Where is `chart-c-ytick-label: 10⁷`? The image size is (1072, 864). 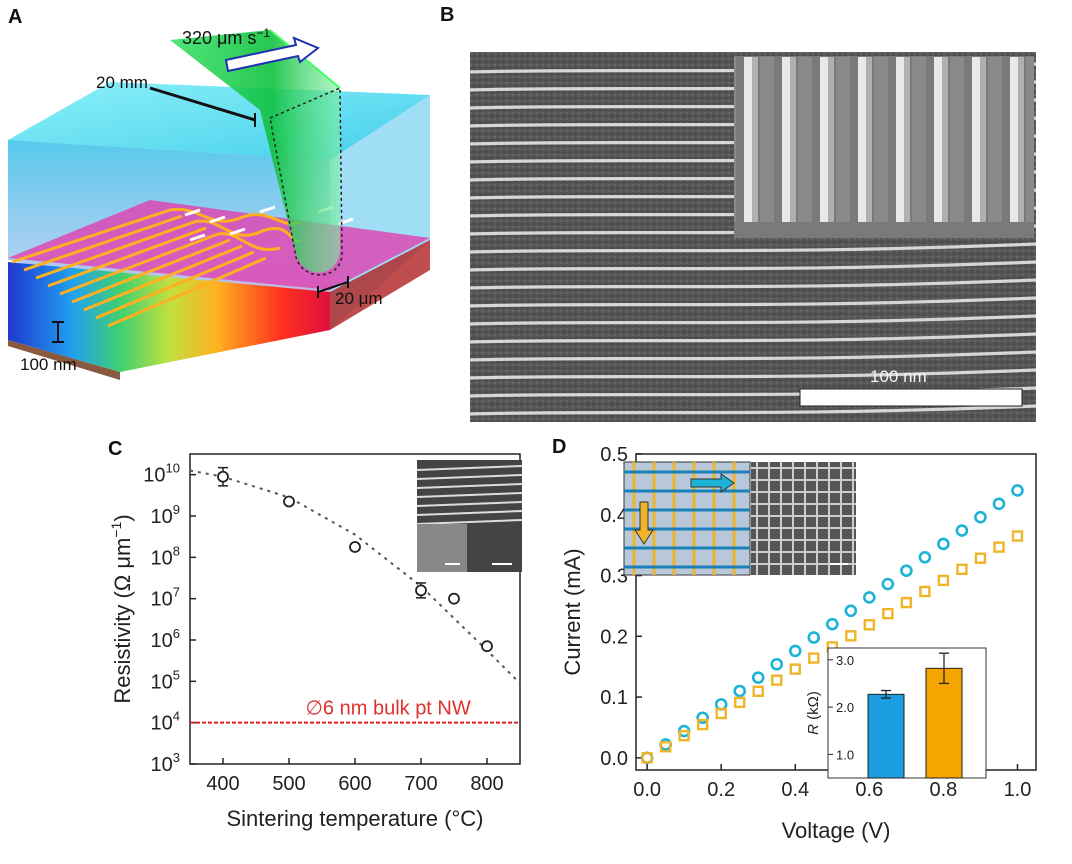
chart-c-ytick-label: 10⁷ is located at coordinates (165, 598).